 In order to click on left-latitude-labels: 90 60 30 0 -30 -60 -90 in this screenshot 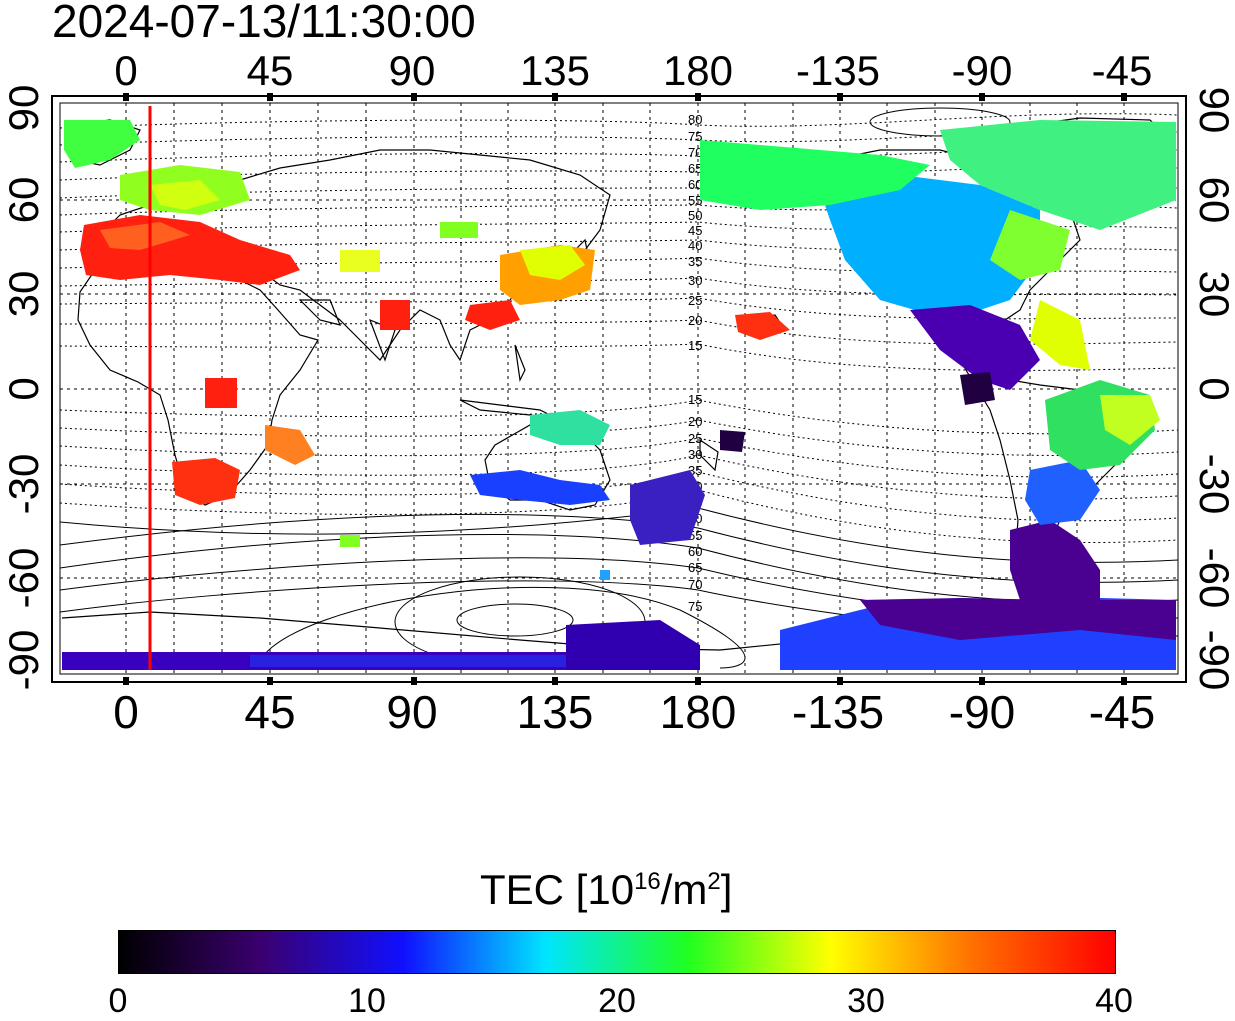, I will do `click(23, 388)`.